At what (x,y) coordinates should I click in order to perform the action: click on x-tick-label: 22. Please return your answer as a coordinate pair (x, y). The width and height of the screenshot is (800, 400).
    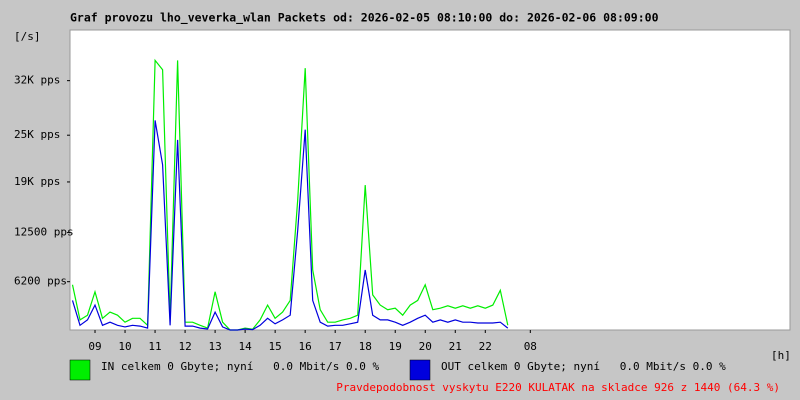
    Looking at the image, I should click on (485, 346).